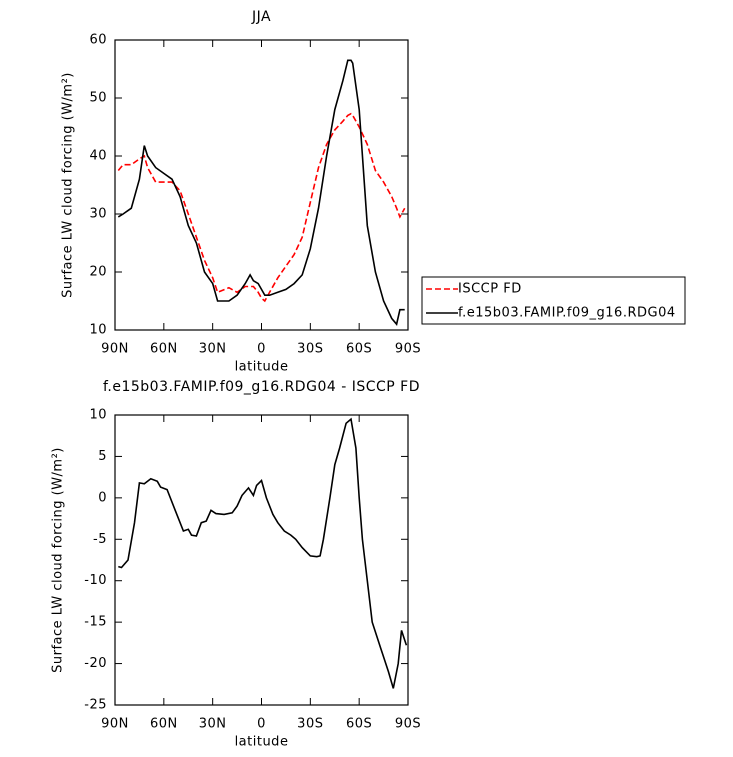  Describe the element at coordinates (261, 17) in the screenshot. I see `chart-title: JJA` at that location.